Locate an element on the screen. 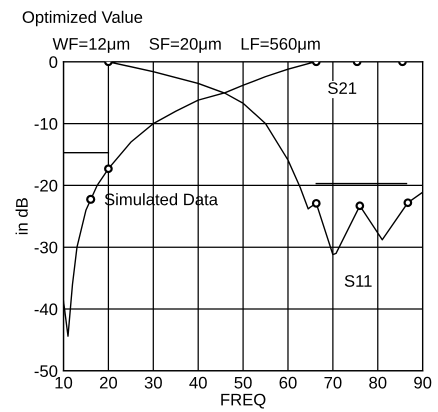  y-tick-label: -10 is located at coordinates (46, 124).